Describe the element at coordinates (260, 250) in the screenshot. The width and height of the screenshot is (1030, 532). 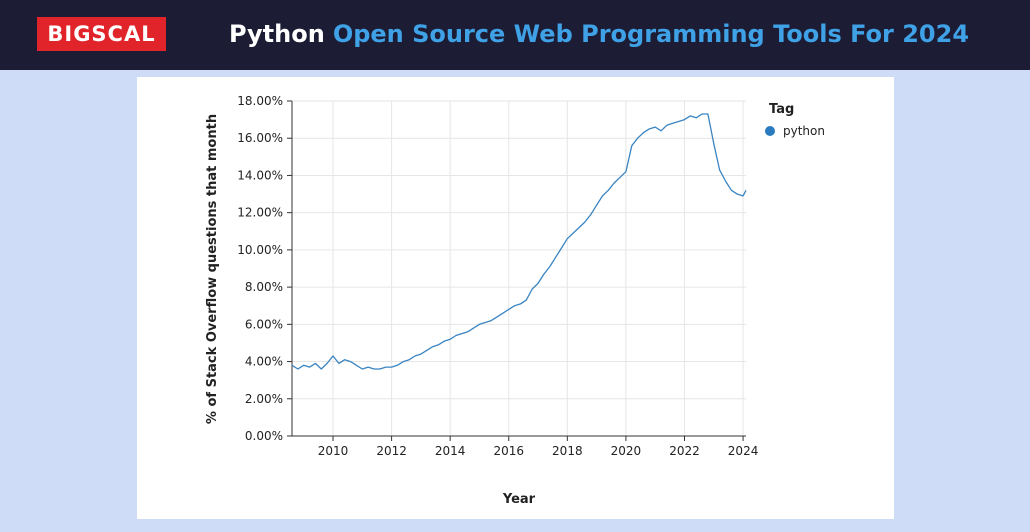
I see `y-tick-label: 10.00%` at that location.